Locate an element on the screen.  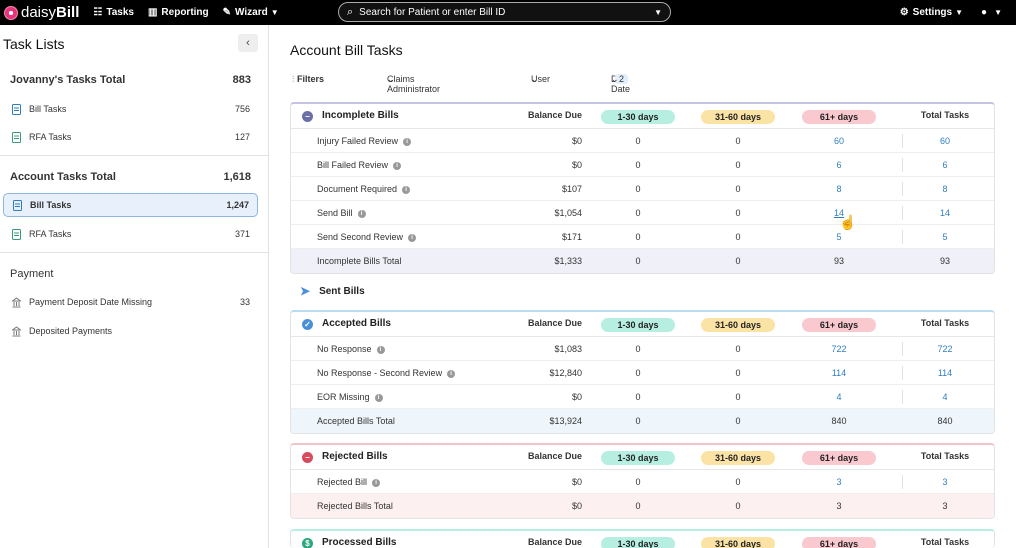
days-31-60-header: 31-60 days is located at coordinates (738, 542).